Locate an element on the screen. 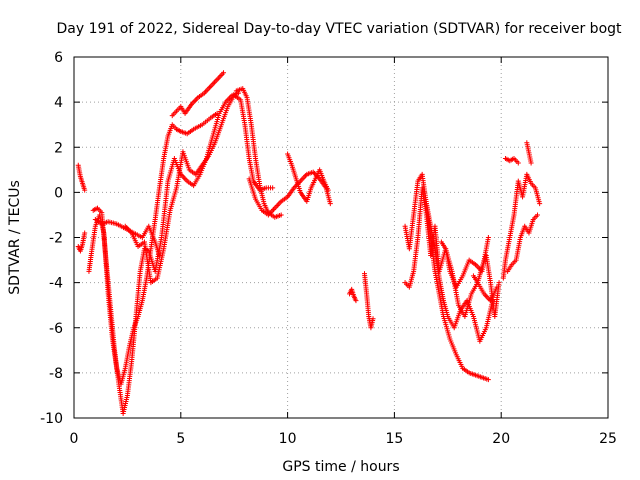 The height and width of the screenshot is (480, 640). y-tick-label: 2 is located at coordinates (58, 148).